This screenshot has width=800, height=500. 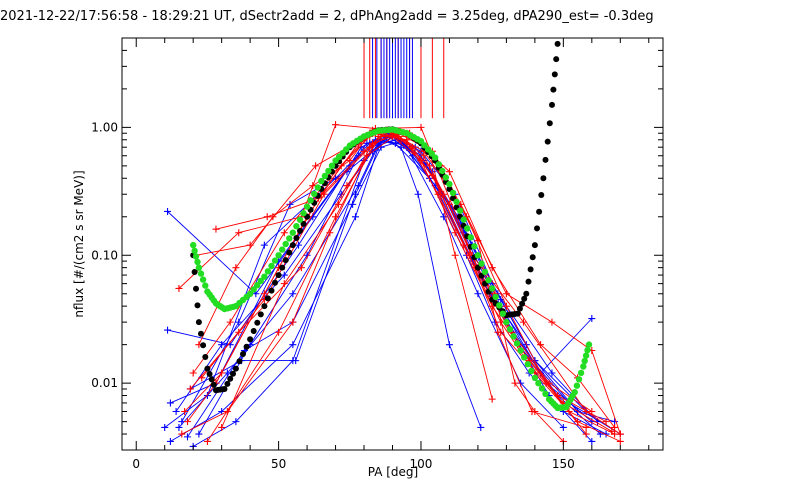 I want to click on x-tick-label-0: 0, so click(x=136, y=464).